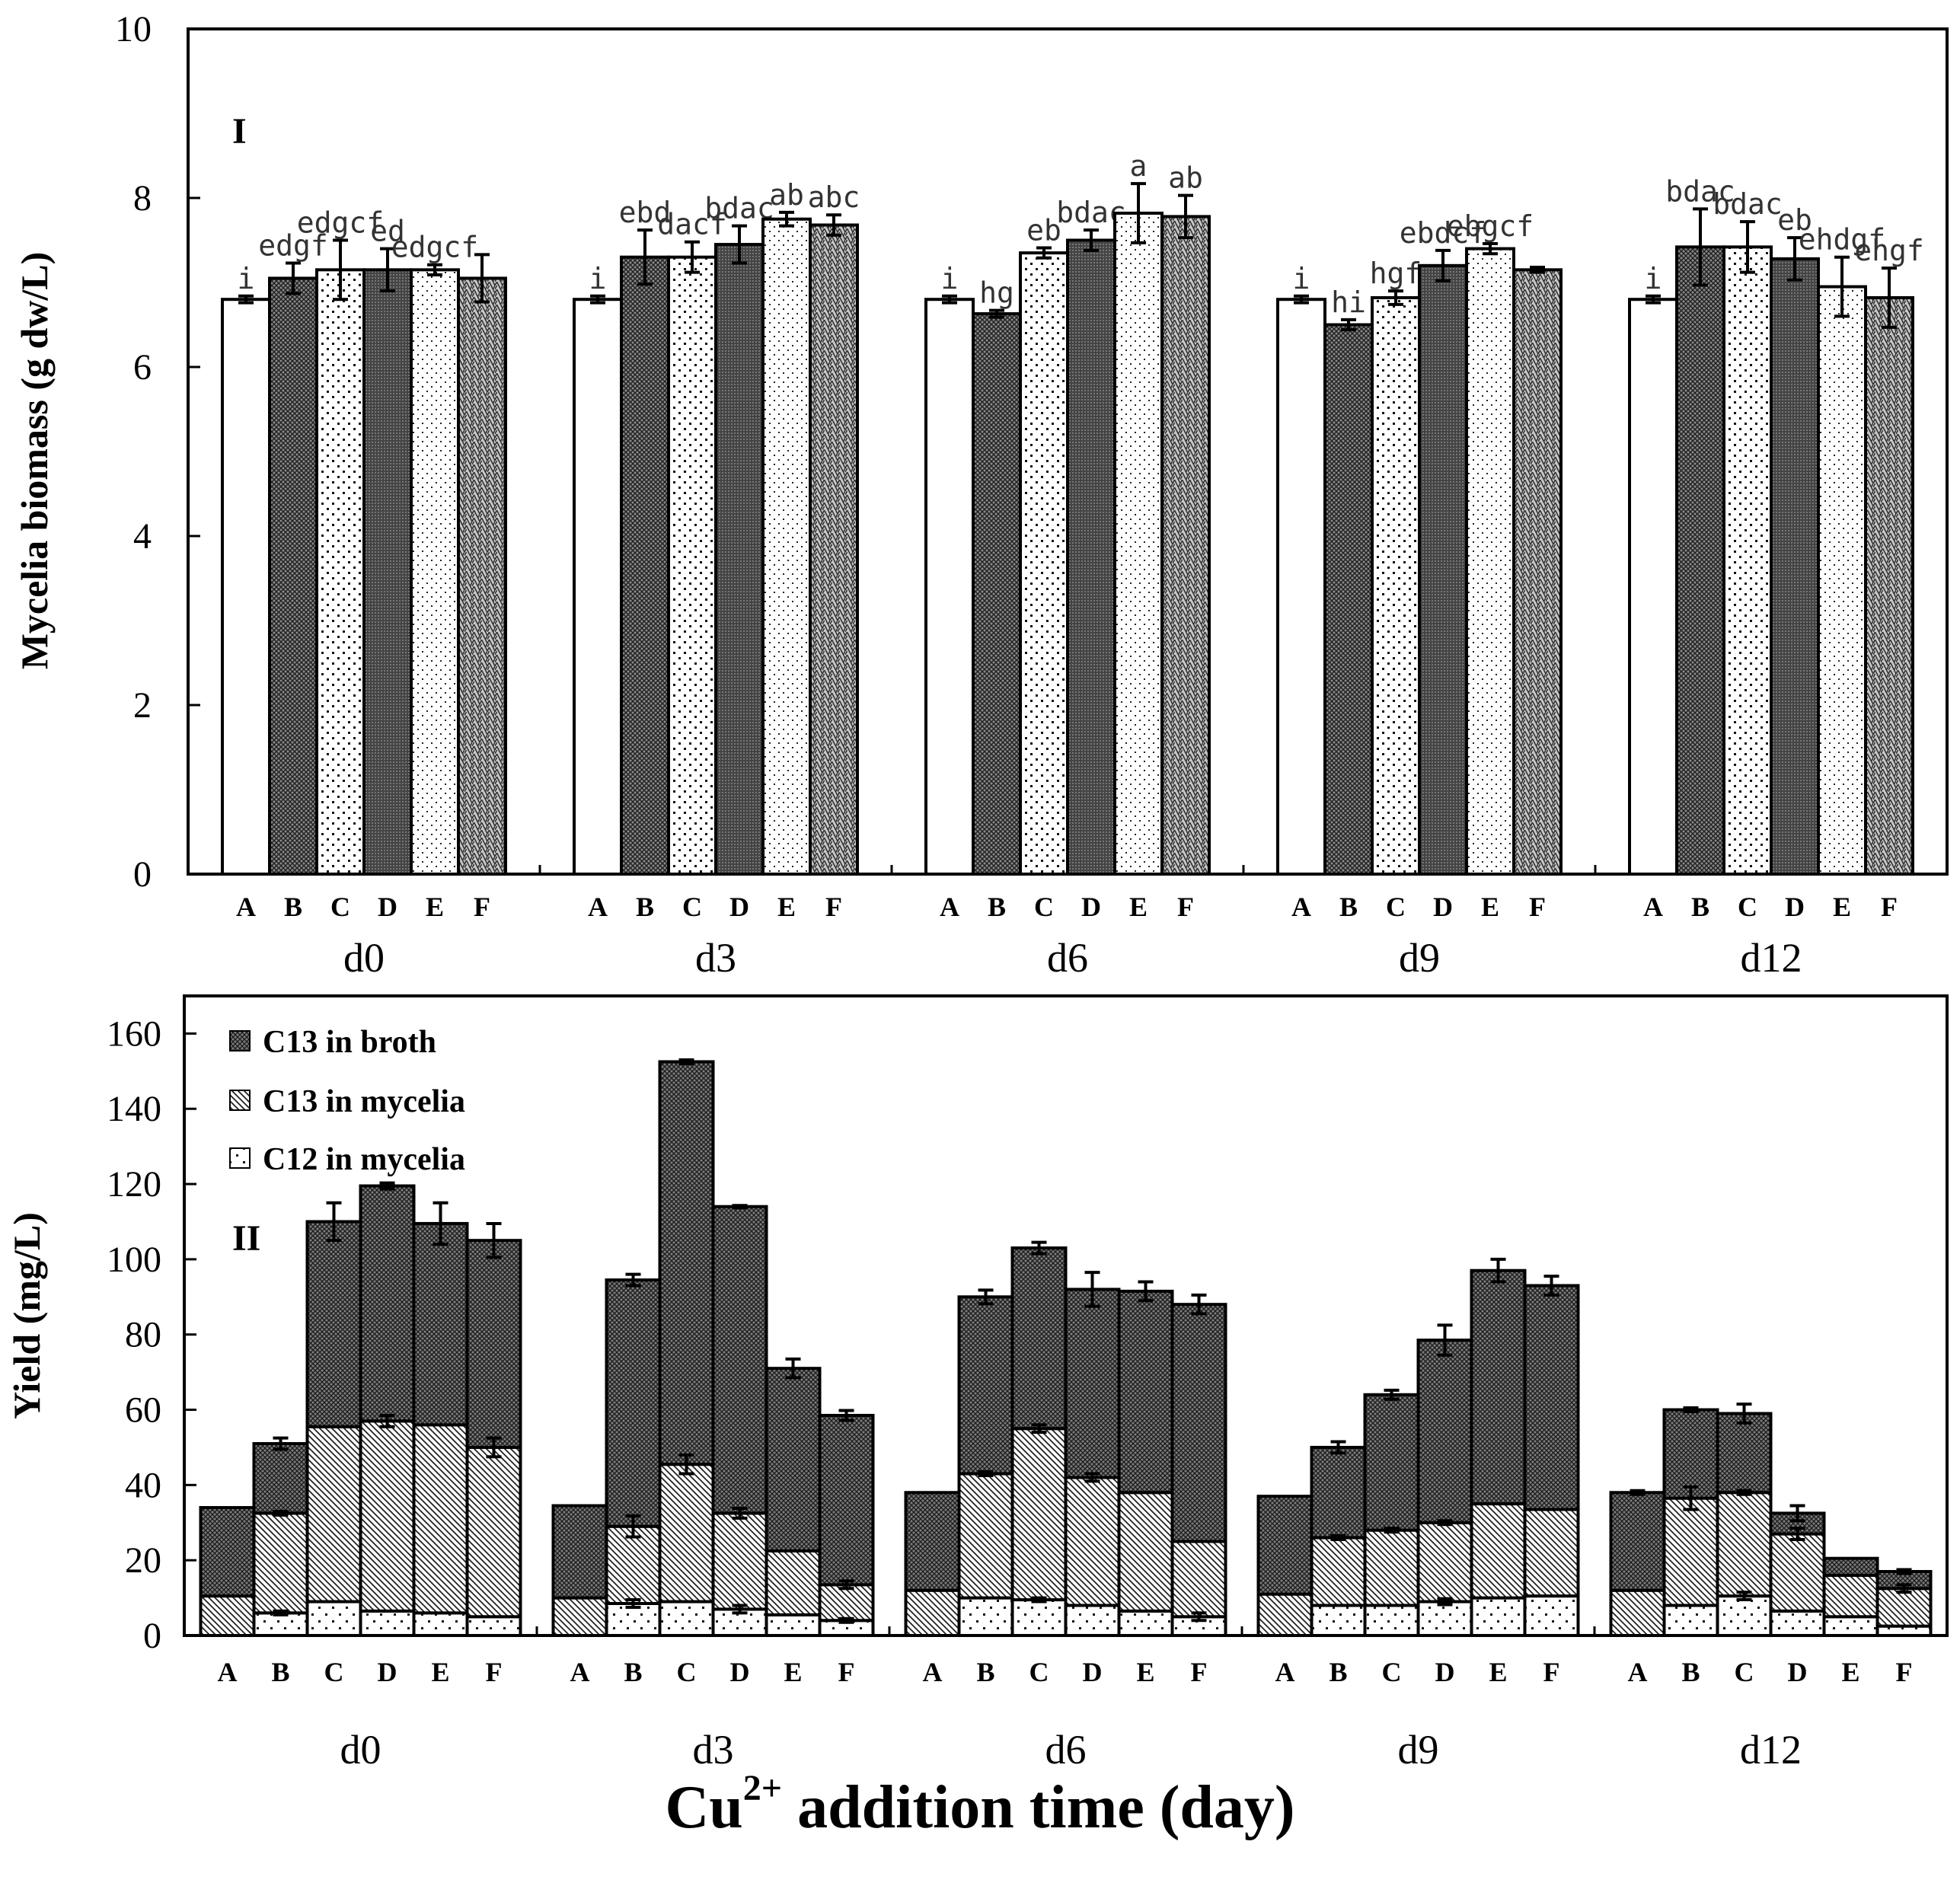 The height and width of the screenshot is (1886, 1960). I want to click on panel1-bar-d3-E, so click(786, 547).